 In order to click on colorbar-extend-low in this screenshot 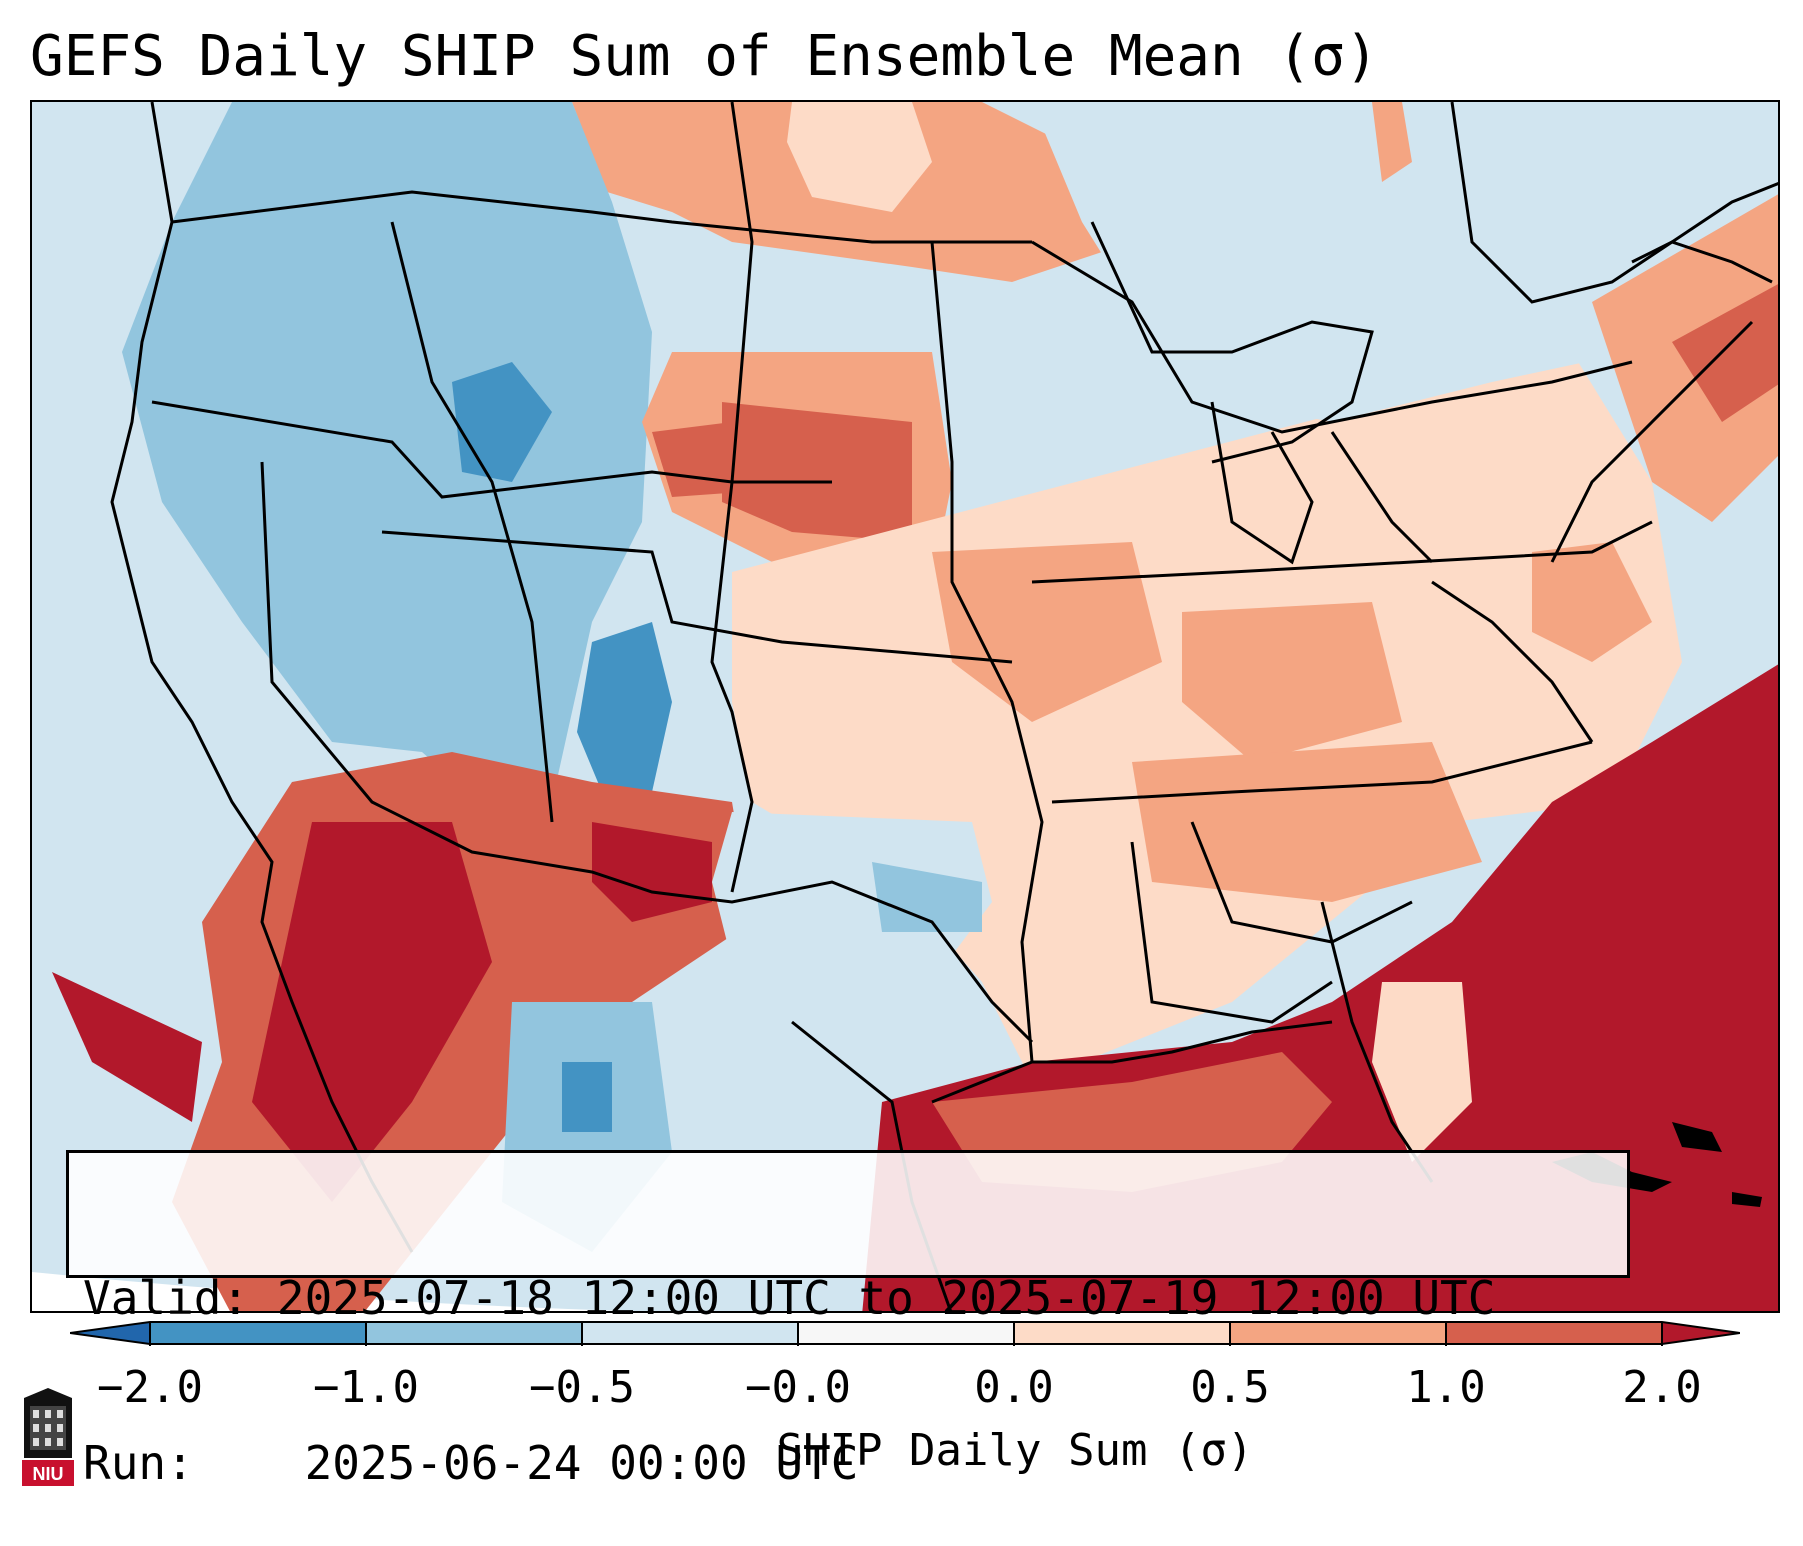, I will do `click(110, 1333)`.